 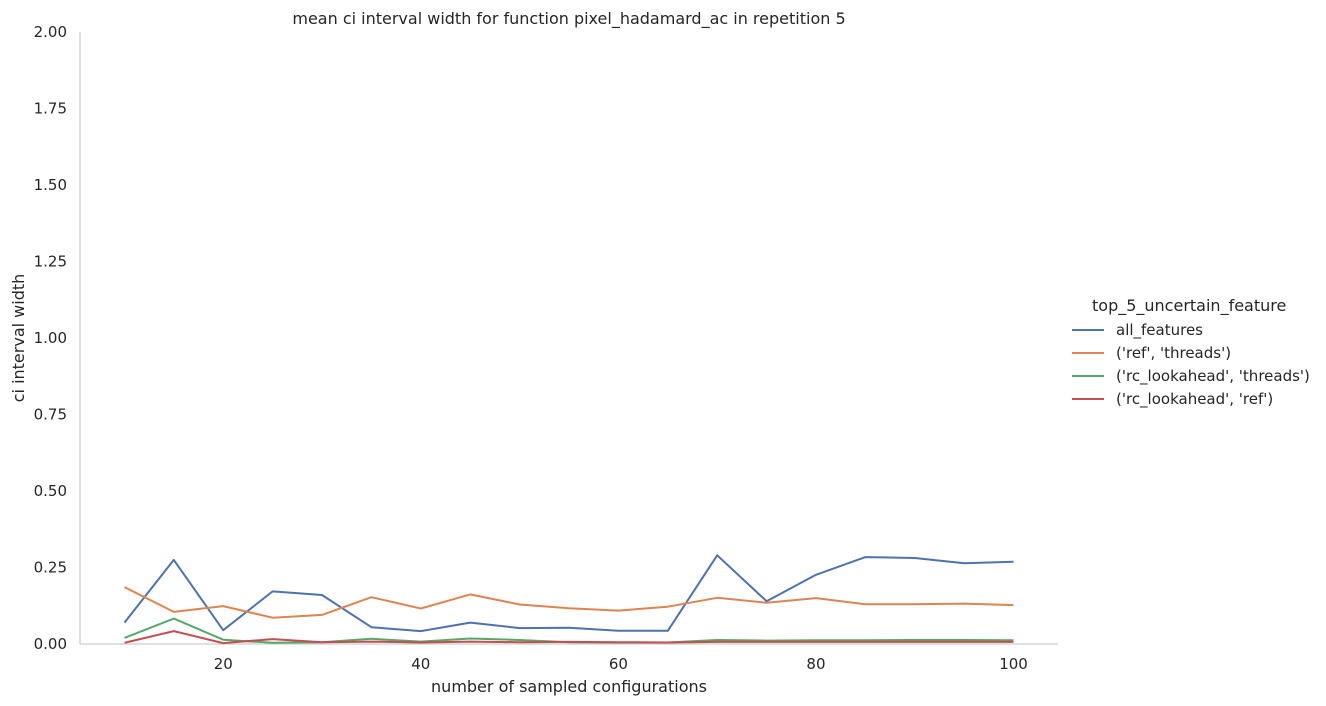 I want to click on y-tick-label: 0.75, so click(x=50, y=415).